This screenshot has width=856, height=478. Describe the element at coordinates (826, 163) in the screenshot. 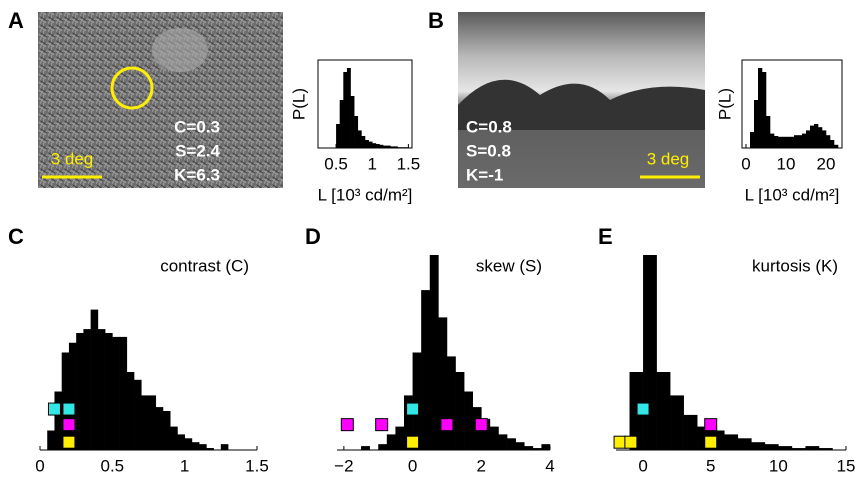

I see `x-tick-label: 20` at that location.